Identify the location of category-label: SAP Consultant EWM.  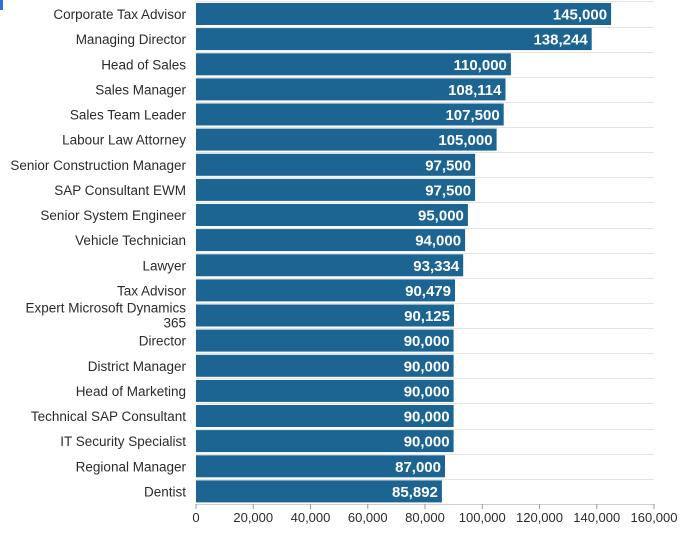
(120, 190).